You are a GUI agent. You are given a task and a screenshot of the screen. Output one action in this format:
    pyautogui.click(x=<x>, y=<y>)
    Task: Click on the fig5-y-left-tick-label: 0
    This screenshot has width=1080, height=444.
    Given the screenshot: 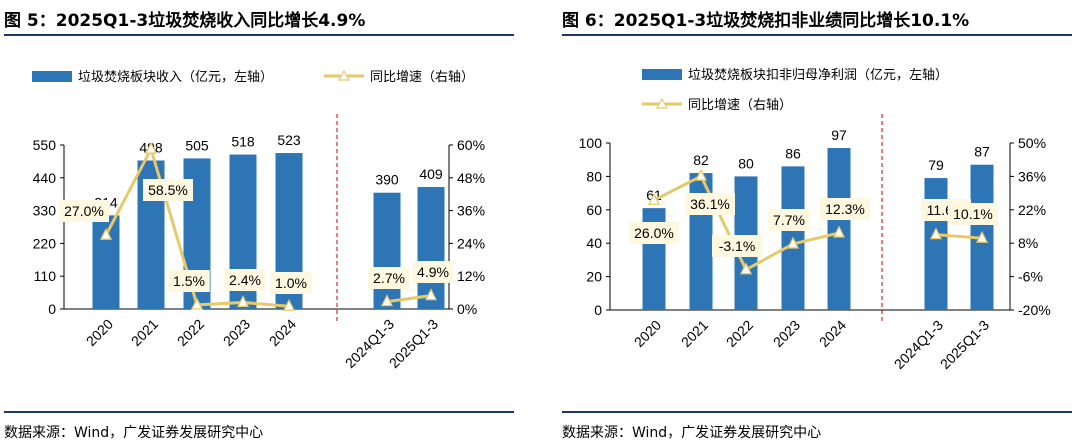 What is the action you would take?
    pyautogui.click(x=52, y=309)
    